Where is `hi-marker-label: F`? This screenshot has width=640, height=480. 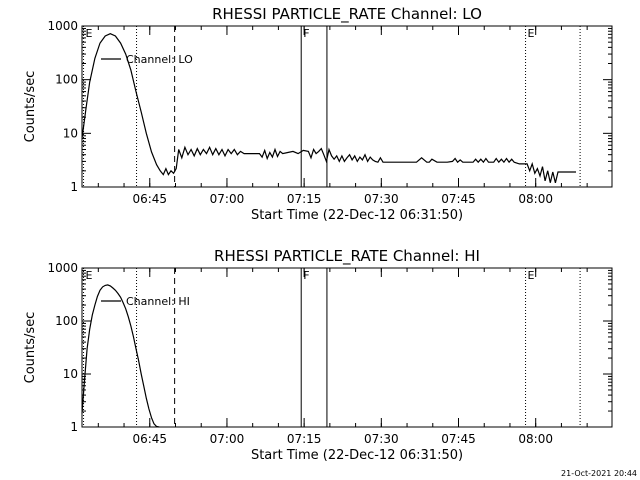
hi-marker-label: F is located at coordinates (306, 275).